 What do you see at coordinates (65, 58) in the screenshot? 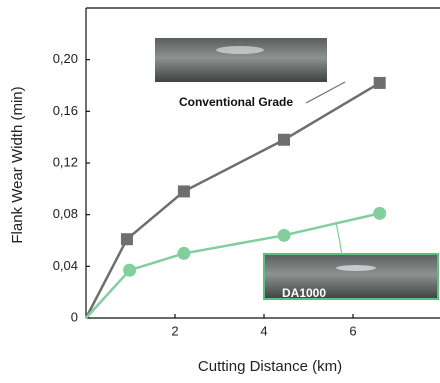
I see `y-tick-label: 0,20` at bounding box center [65, 58].